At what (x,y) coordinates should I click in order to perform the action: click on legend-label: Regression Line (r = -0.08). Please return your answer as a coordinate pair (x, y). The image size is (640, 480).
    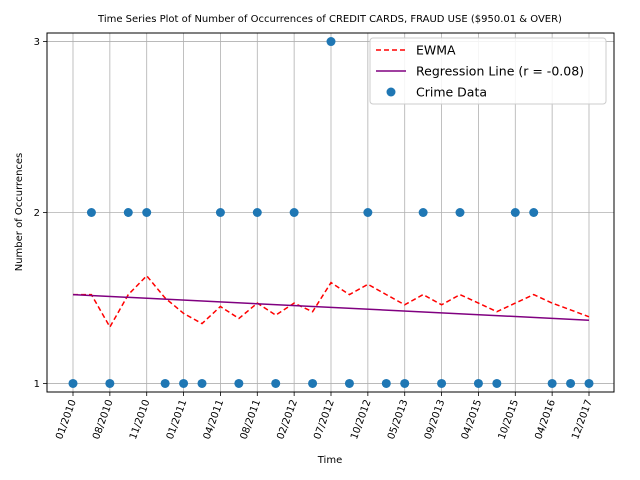
    Looking at the image, I should click on (500, 71).